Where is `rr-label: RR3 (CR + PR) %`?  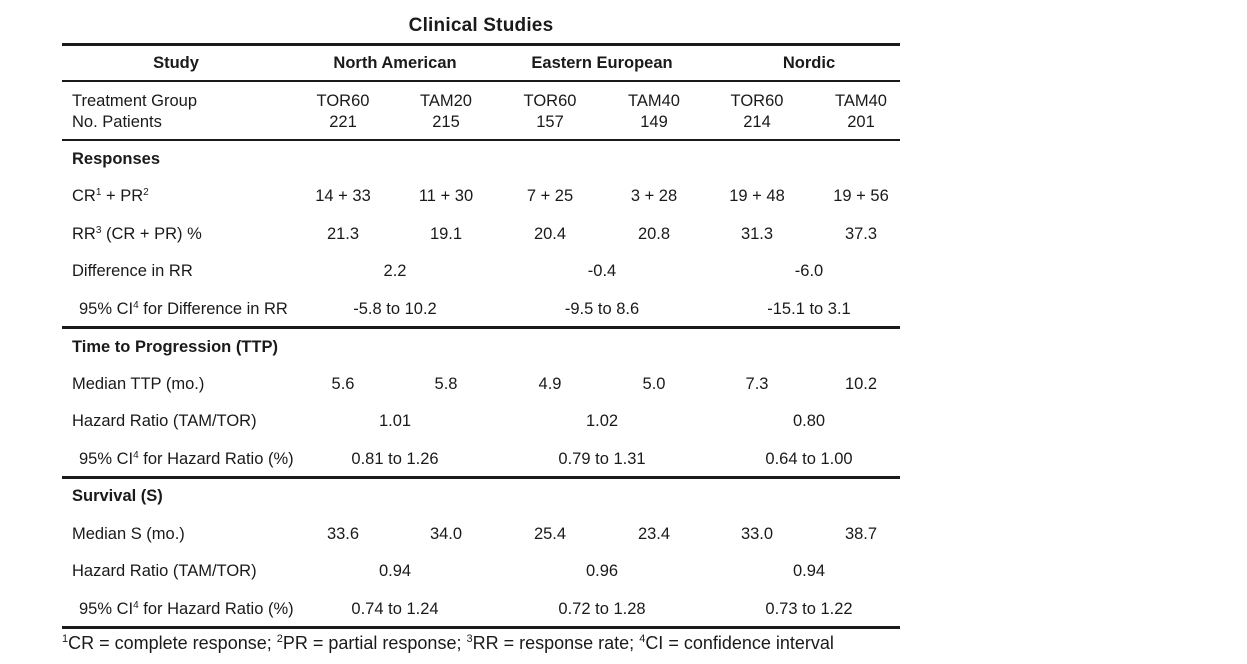 rr-label: RR3 (CR + PR) % is located at coordinates (137, 234).